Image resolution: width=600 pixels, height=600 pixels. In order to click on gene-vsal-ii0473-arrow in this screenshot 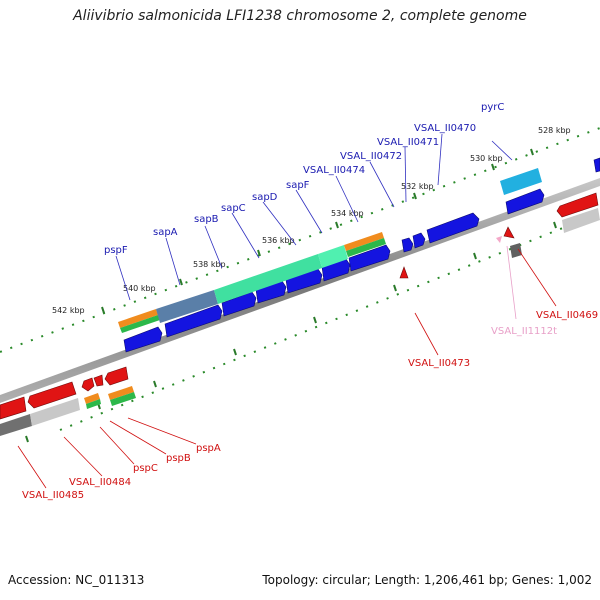, I will do `click(404, 272)`.